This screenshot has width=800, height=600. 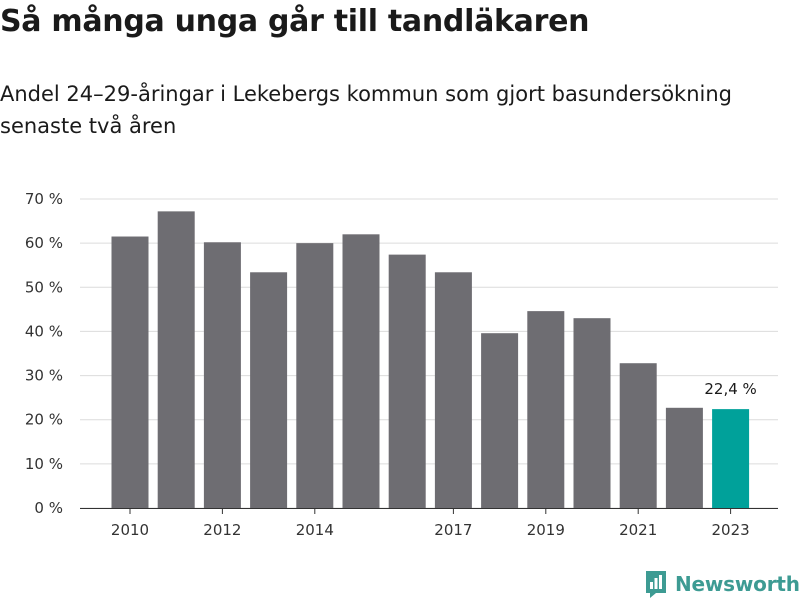 What do you see at coordinates (684, 457) in the screenshot?
I see `bar-2022` at bounding box center [684, 457].